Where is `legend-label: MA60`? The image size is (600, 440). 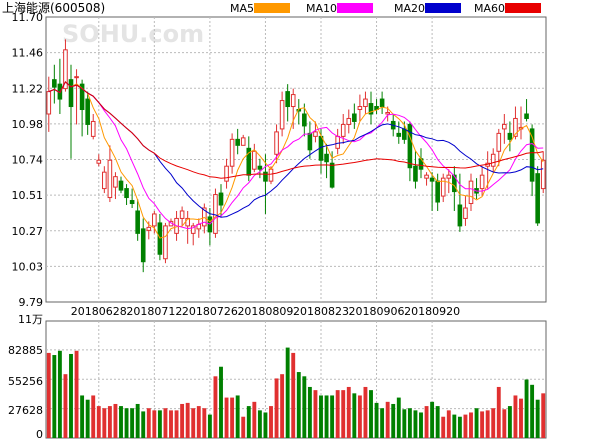 legend-label: MA60 is located at coordinates (489, 8).